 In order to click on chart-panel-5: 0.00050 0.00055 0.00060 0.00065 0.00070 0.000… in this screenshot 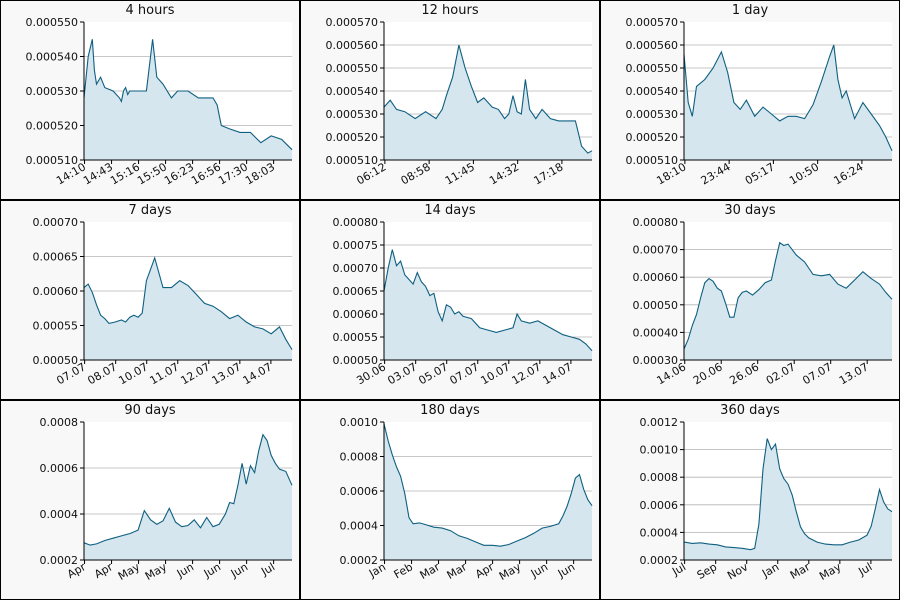, I will do `click(450, 300)`.